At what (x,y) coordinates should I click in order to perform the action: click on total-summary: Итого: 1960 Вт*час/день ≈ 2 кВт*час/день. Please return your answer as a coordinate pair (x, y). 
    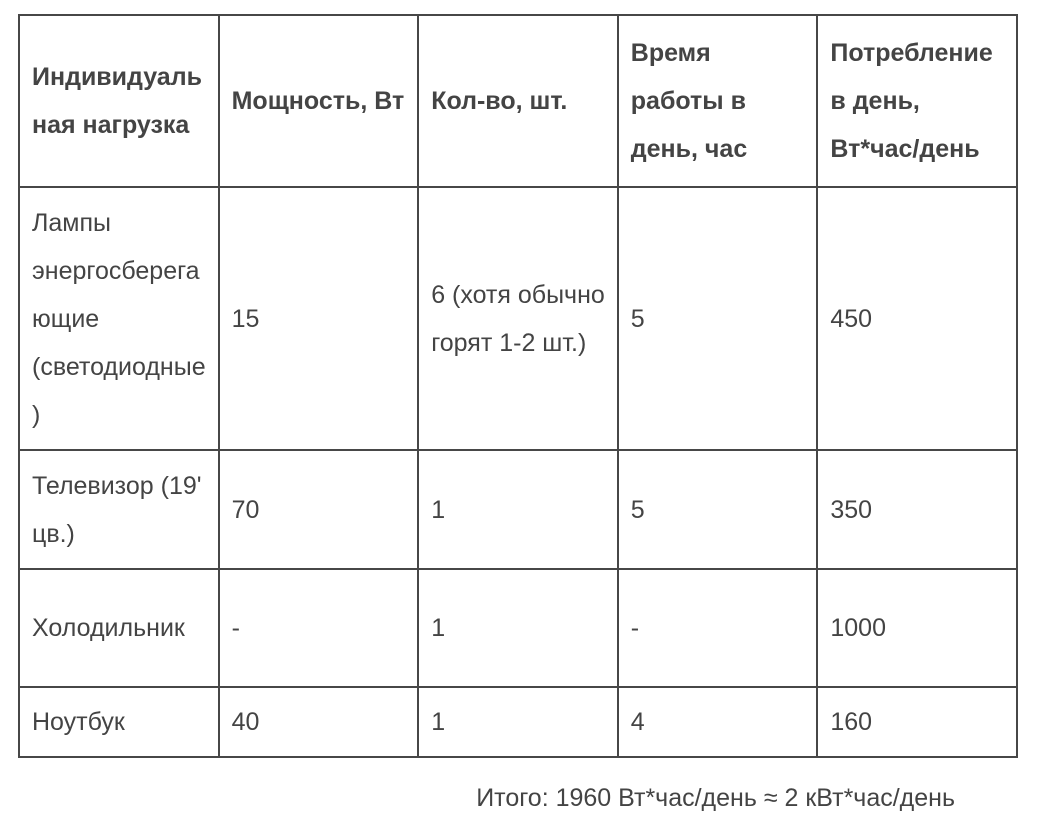
    Looking at the image, I should click on (715, 798).